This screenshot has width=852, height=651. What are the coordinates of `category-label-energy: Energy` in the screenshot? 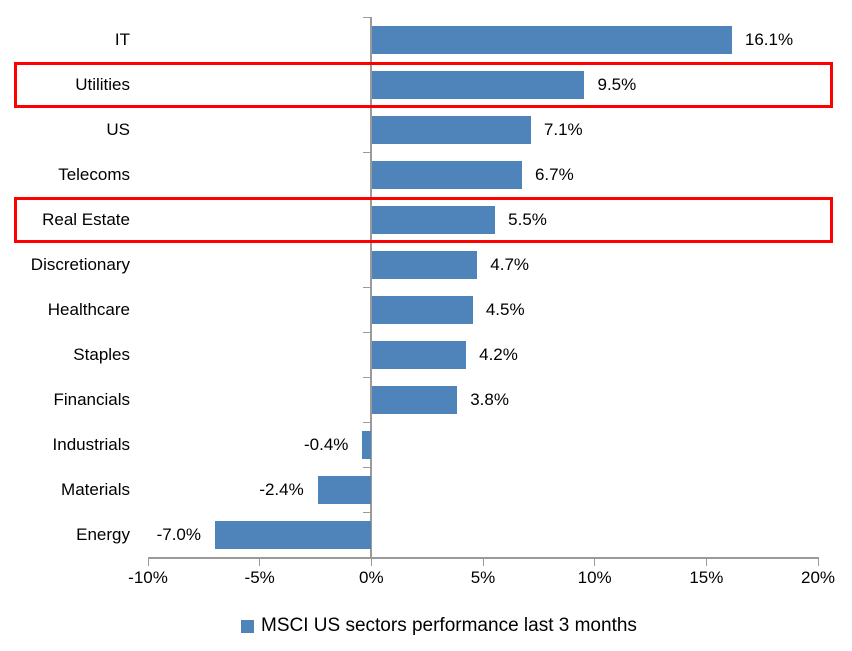 It's located at (103, 534).